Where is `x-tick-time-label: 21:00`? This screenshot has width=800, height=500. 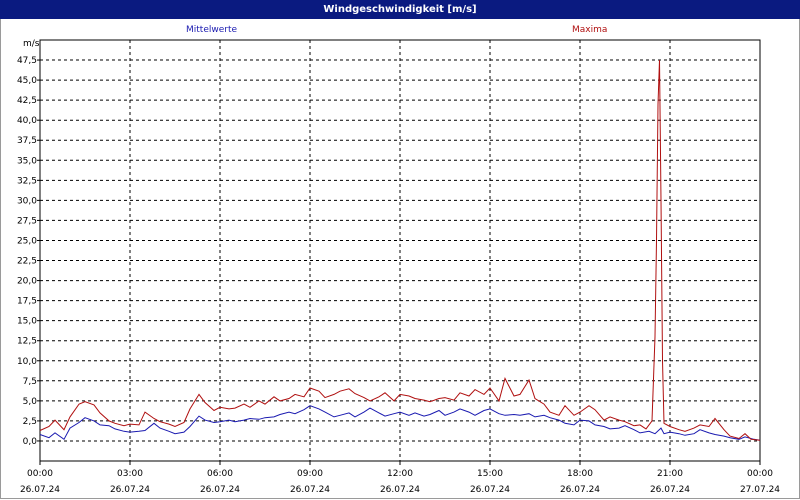 x-tick-time-label: 21:00 is located at coordinates (670, 474).